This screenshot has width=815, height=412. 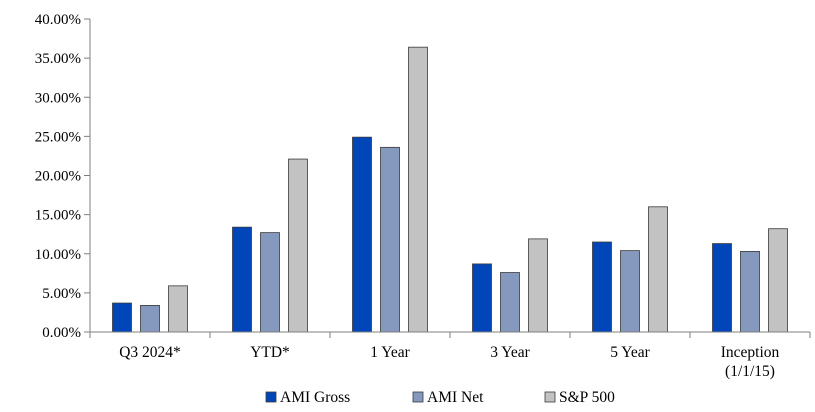 What do you see at coordinates (58, 98) in the screenshot?
I see `y-tick-label: 30.00%` at bounding box center [58, 98].